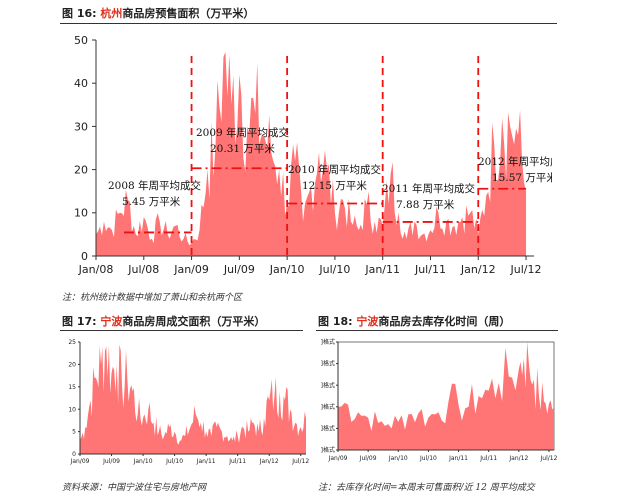 The width and height of the screenshot is (624, 500). Describe the element at coordinates (134, 488) in the screenshot. I see `fig17-note: 资料来源：中国宁波住宅与房地产网` at that location.